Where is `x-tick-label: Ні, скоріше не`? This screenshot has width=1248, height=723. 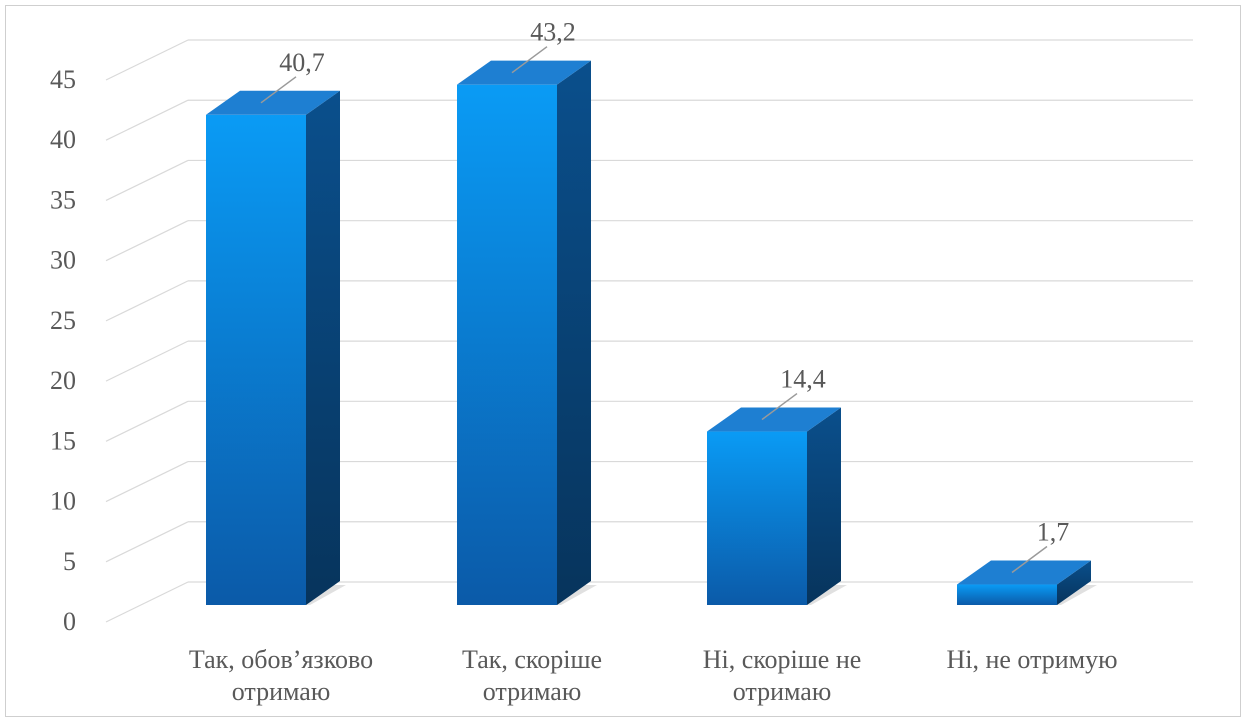
x-tick-label: Ні, скоріше не is located at coordinates (782, 659).